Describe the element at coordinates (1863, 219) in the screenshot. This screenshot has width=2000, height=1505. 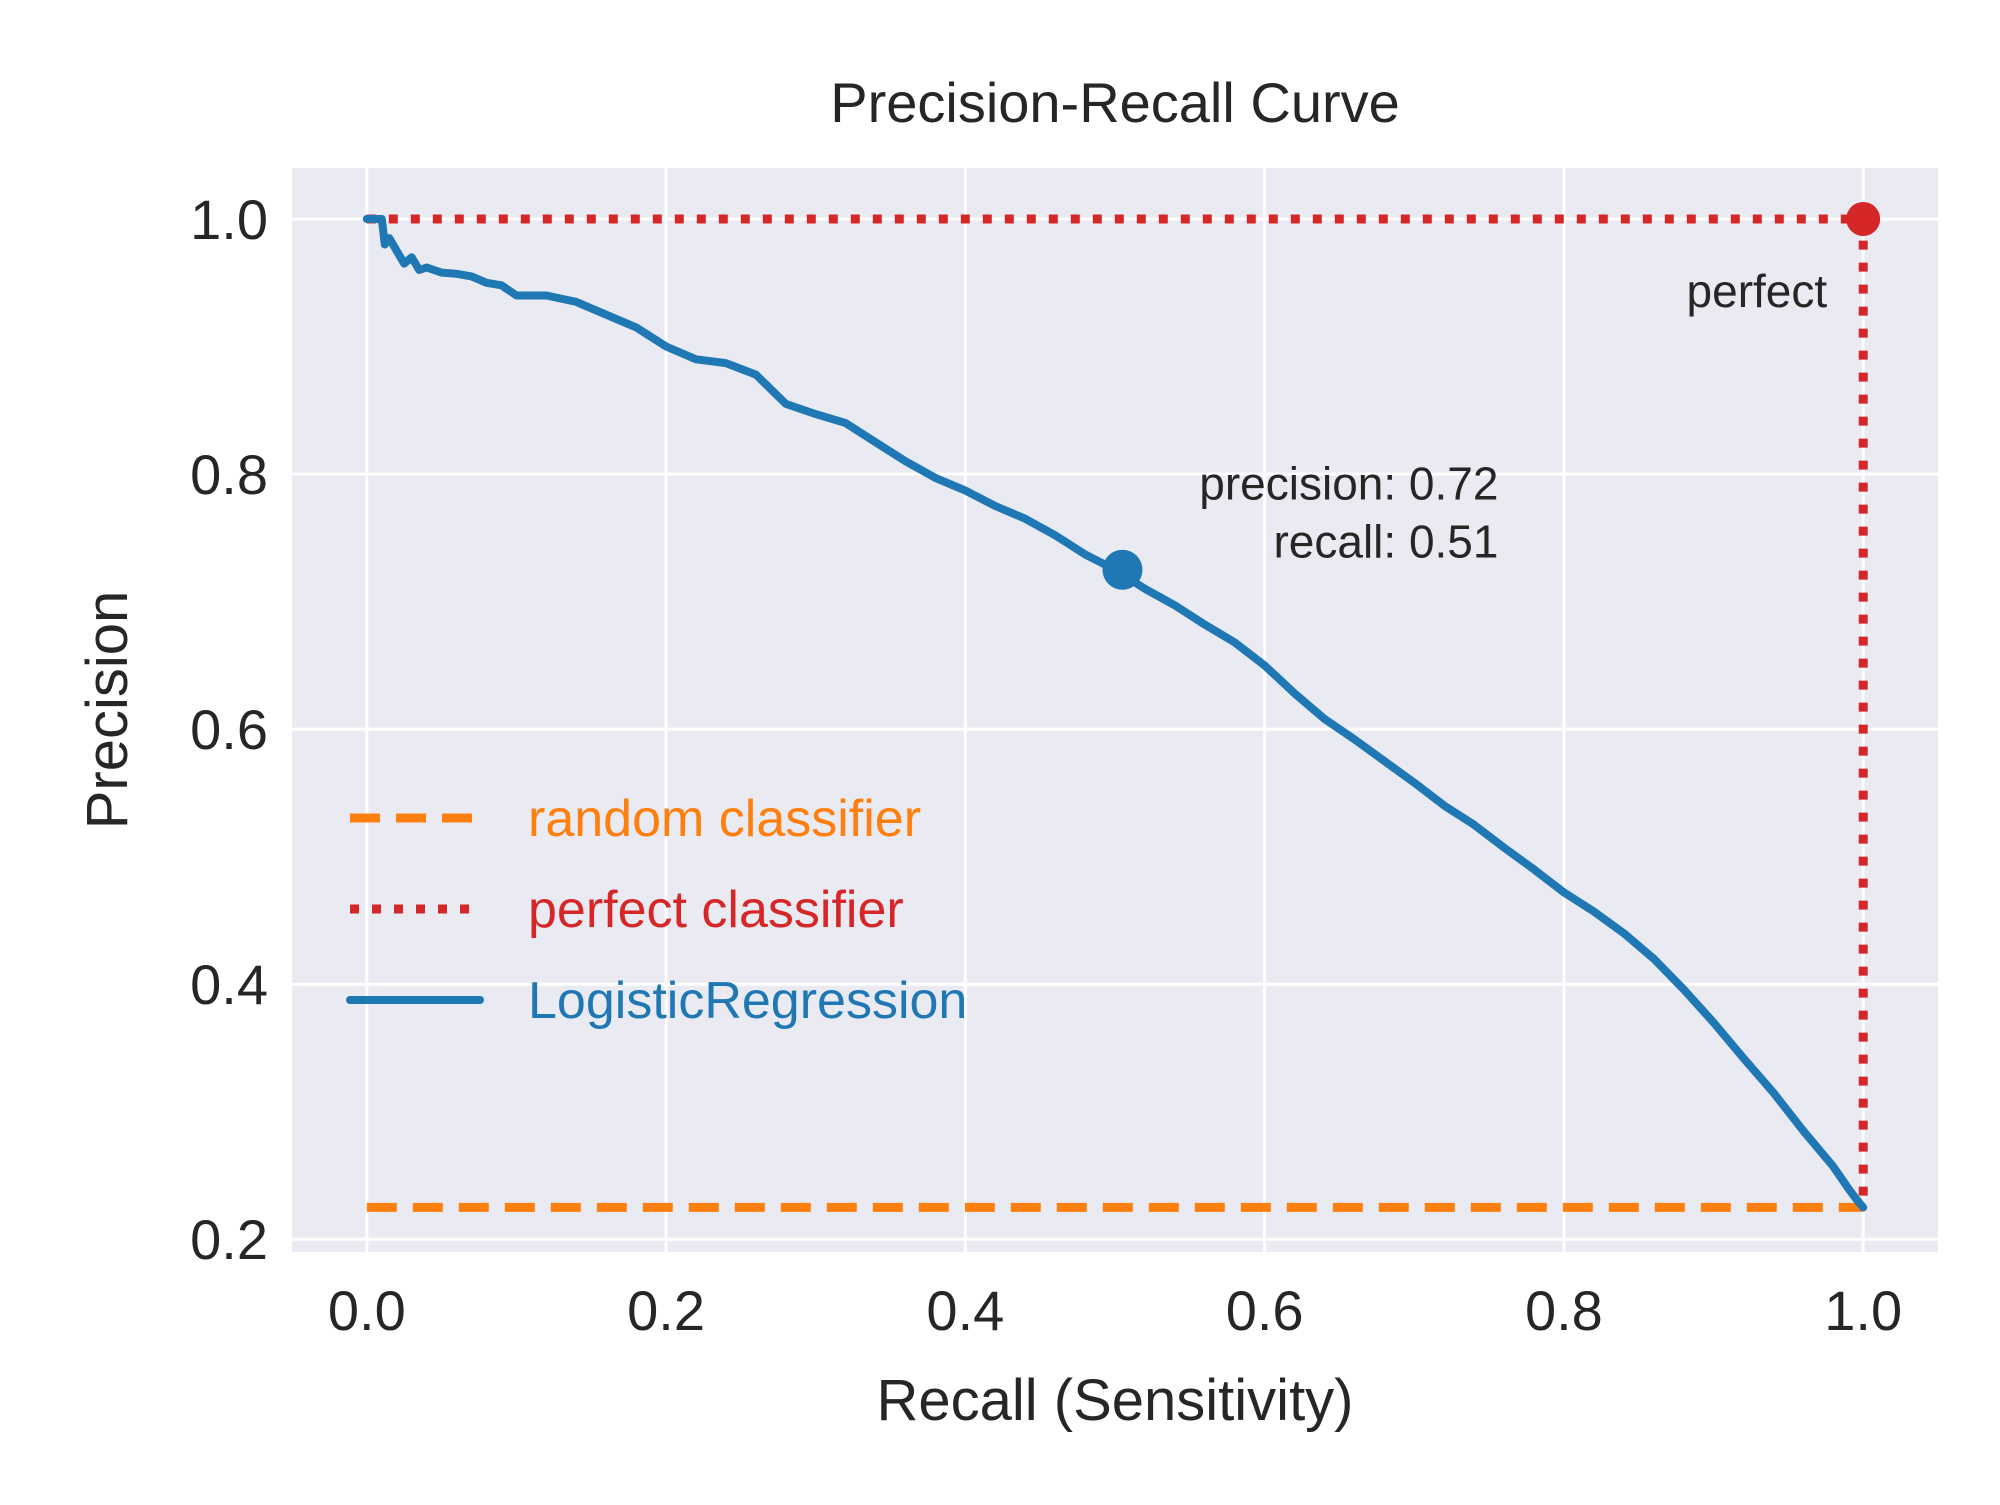
I see `perfect-marker` at that location.